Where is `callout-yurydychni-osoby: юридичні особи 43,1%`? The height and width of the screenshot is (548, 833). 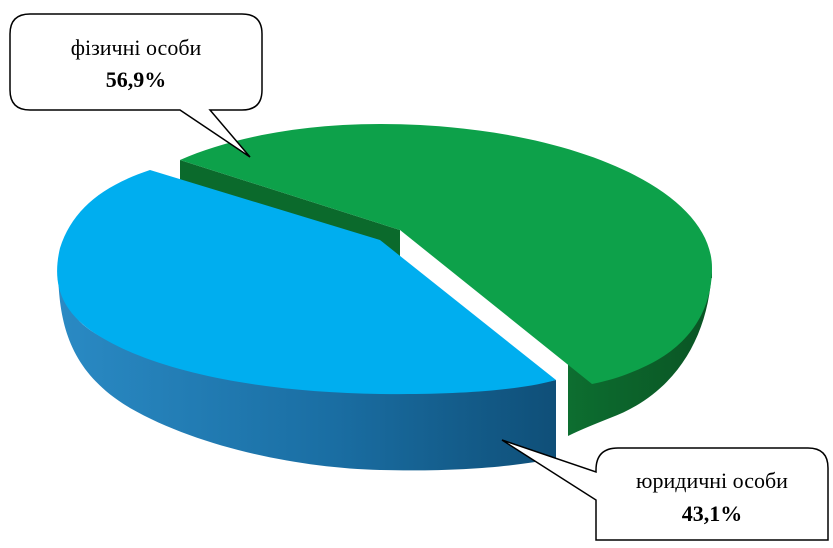 callout-yurydychni-osoby: юридичні особи 43,1% is located at coordinates (665, 490).